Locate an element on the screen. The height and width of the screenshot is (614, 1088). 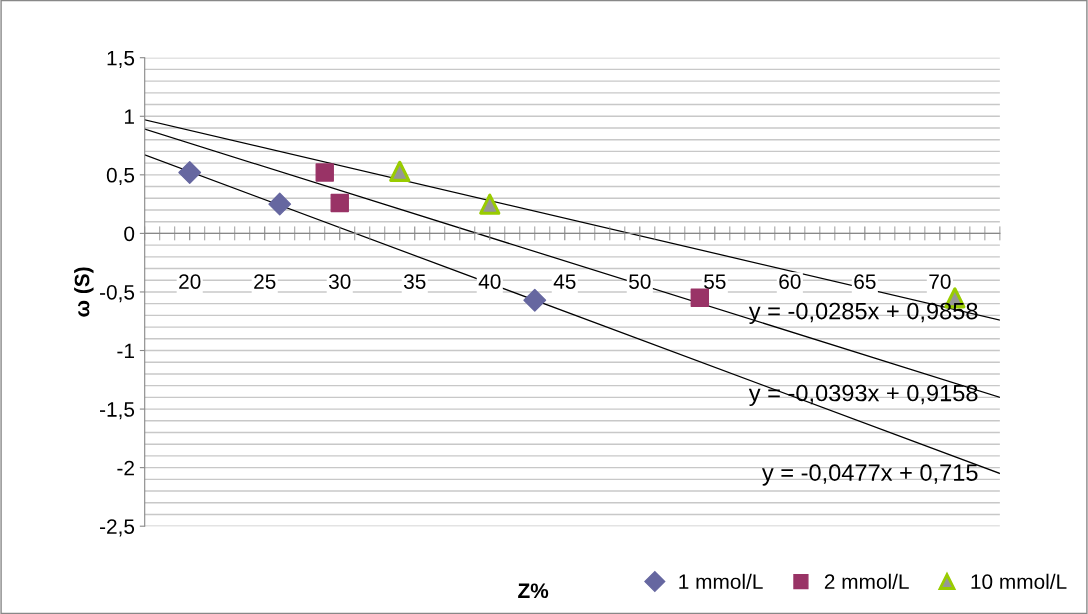
x-tick-label: 60 is located at coordinates (790, 281).